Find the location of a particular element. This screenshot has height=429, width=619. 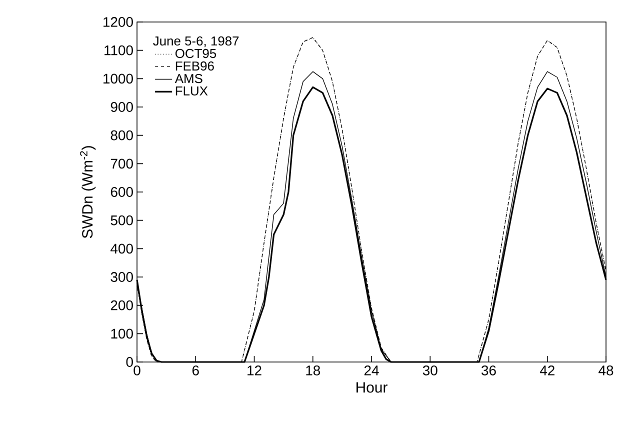

y-tick-label: 1200 is located at coordinates (118, 22).